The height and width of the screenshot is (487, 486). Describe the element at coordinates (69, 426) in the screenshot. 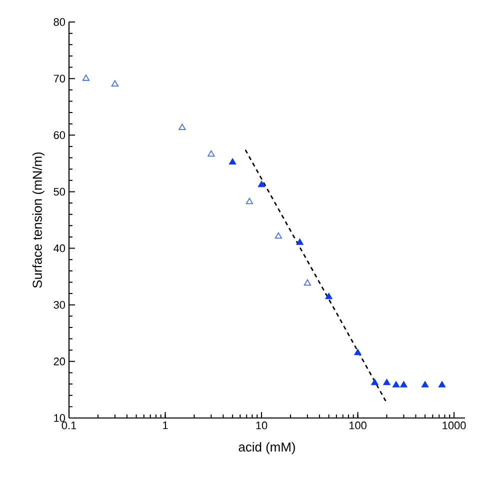

I see `x-tick-label: 0.1` at that location.